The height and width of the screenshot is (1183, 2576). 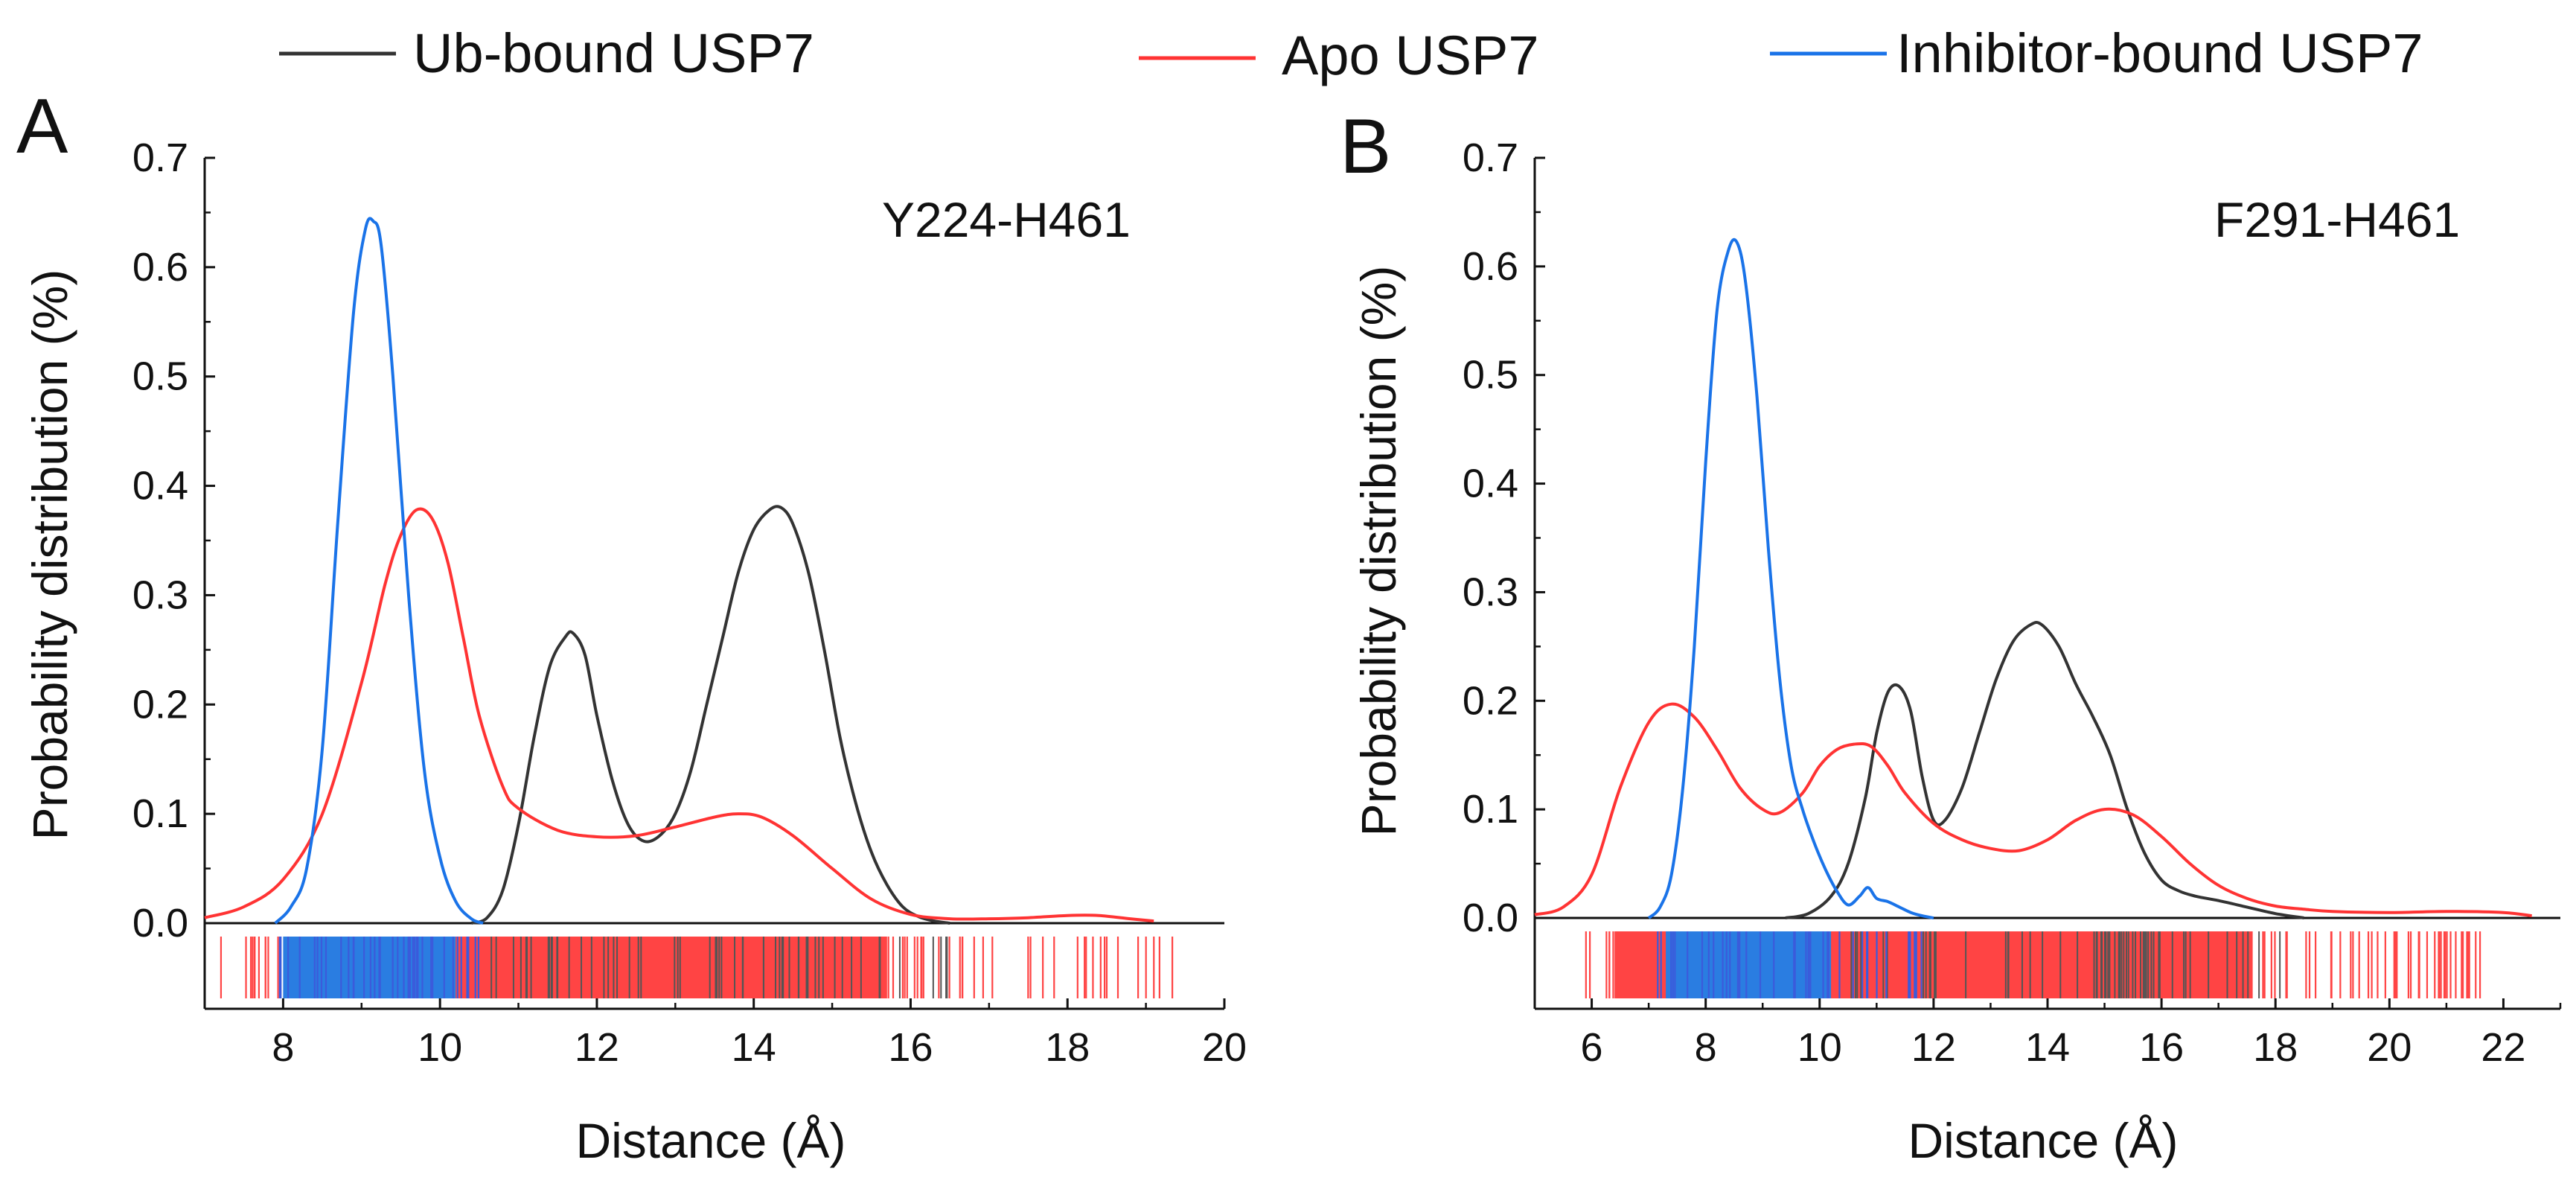 What do you see at coordinates (1007, 220) in the screenshot?
I see `annotation-y224-h461: Y224-H461` at bounding box center [1007, 220].